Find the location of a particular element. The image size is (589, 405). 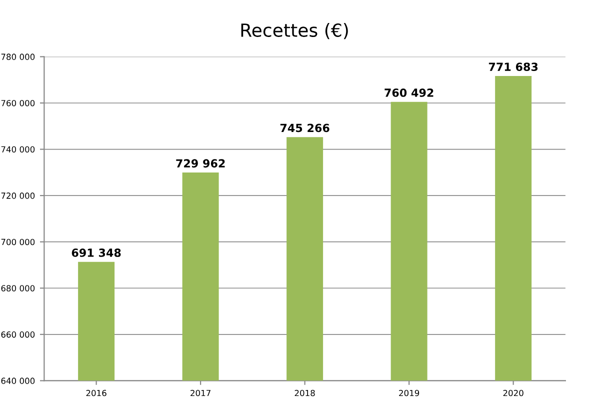

x-tick-label: 2020 is located at coordinates (513, 393).